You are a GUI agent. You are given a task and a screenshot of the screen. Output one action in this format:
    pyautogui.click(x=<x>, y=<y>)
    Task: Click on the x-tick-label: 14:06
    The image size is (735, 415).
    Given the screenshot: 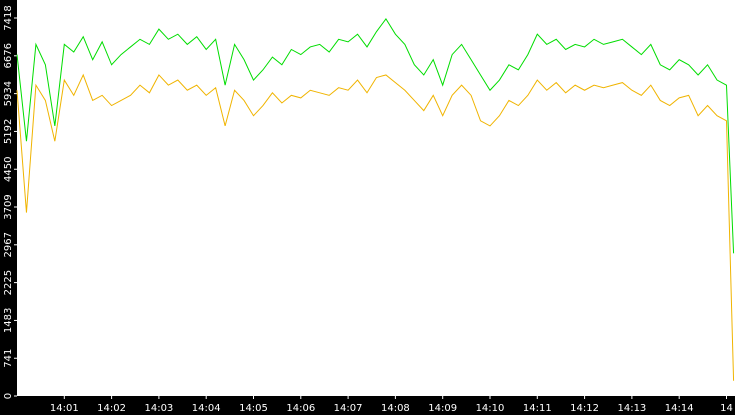 What is the action you would take?
    pyautogui.click(x=300, y=408)
    